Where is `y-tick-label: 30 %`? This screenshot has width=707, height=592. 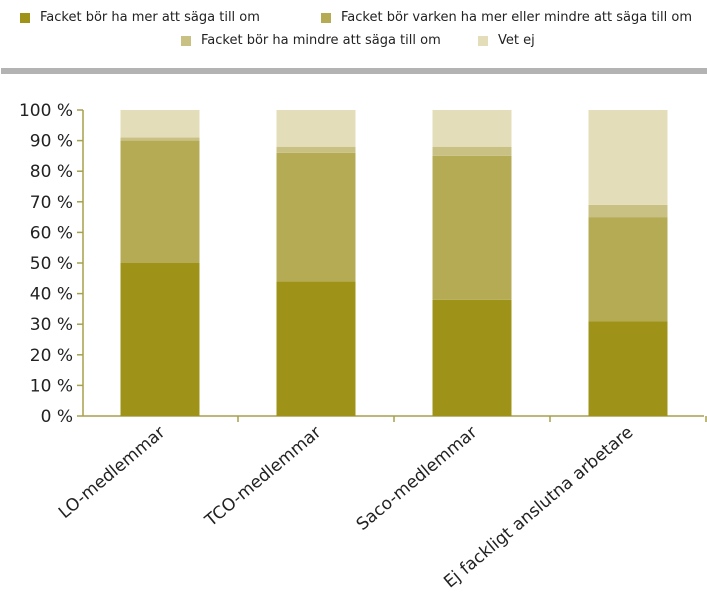 y-tick-label: 30 % is located at coordinates (51, 325).